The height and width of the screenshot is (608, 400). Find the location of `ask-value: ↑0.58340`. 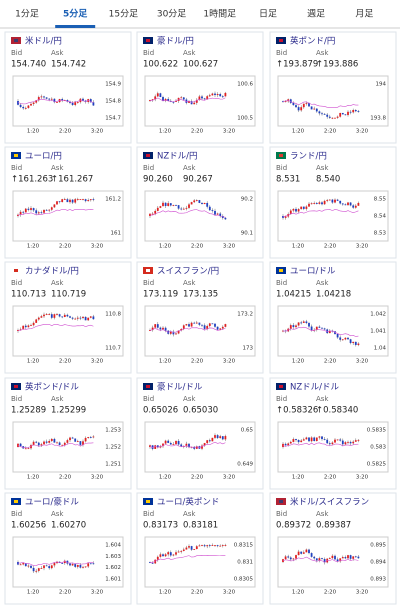

ask-value: ↑0.58340 is located at coordinates (337, 411).